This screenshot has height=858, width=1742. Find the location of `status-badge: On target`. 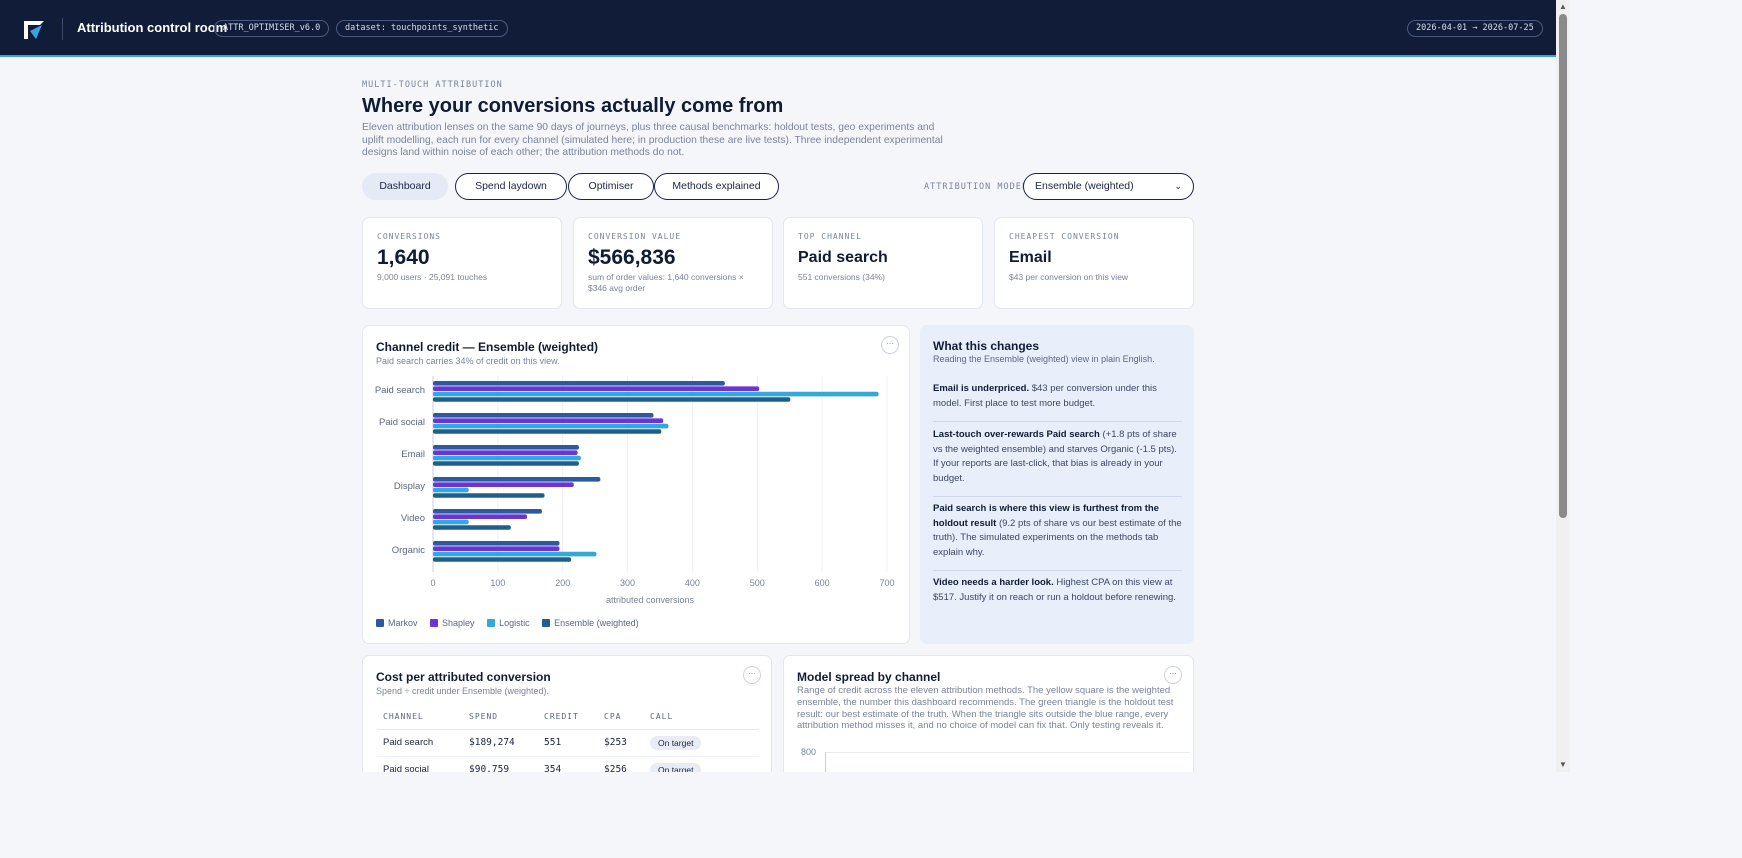

status-badge: On target is located at coordinates (676, 767).